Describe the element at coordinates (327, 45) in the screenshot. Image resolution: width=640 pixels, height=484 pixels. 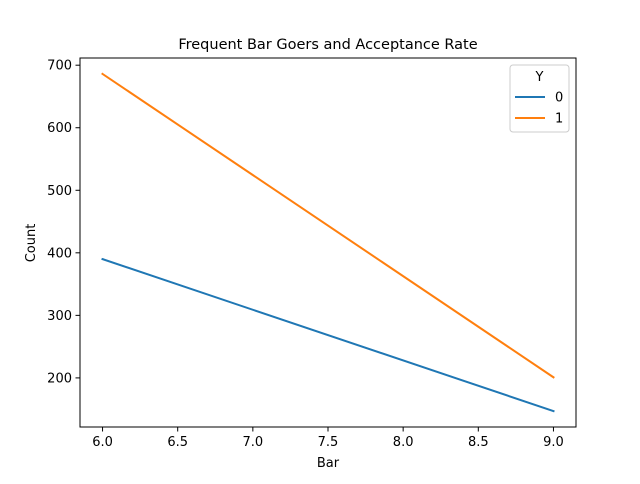
I see `chart-title: Frequent Bar Goers and Acceptance Rate` at that location.